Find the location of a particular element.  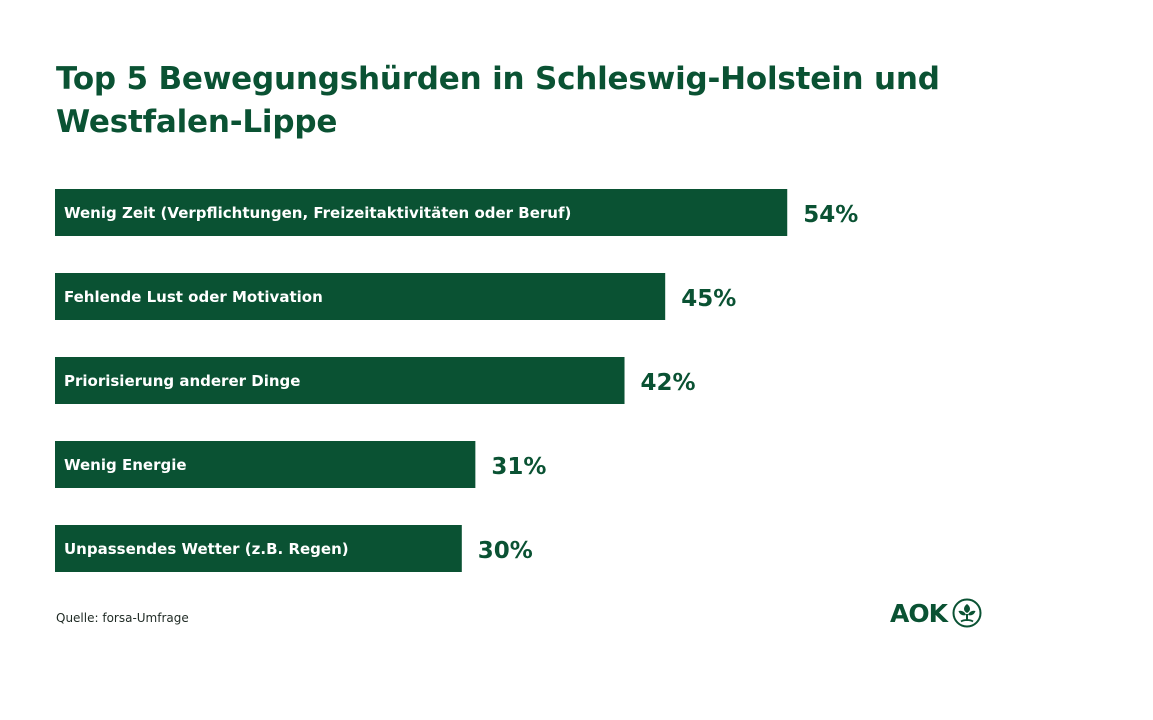

value-label-5: 30% is located at coordinates (505, 551).